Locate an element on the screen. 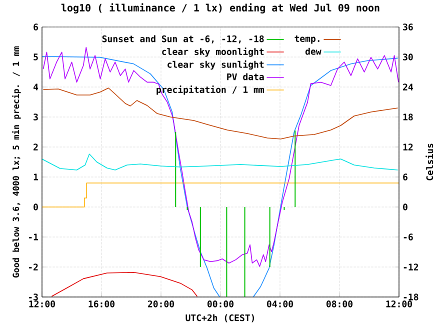 The image size is (447, 335). y2-tick-label: 6 is located at coordinates (405, 177).